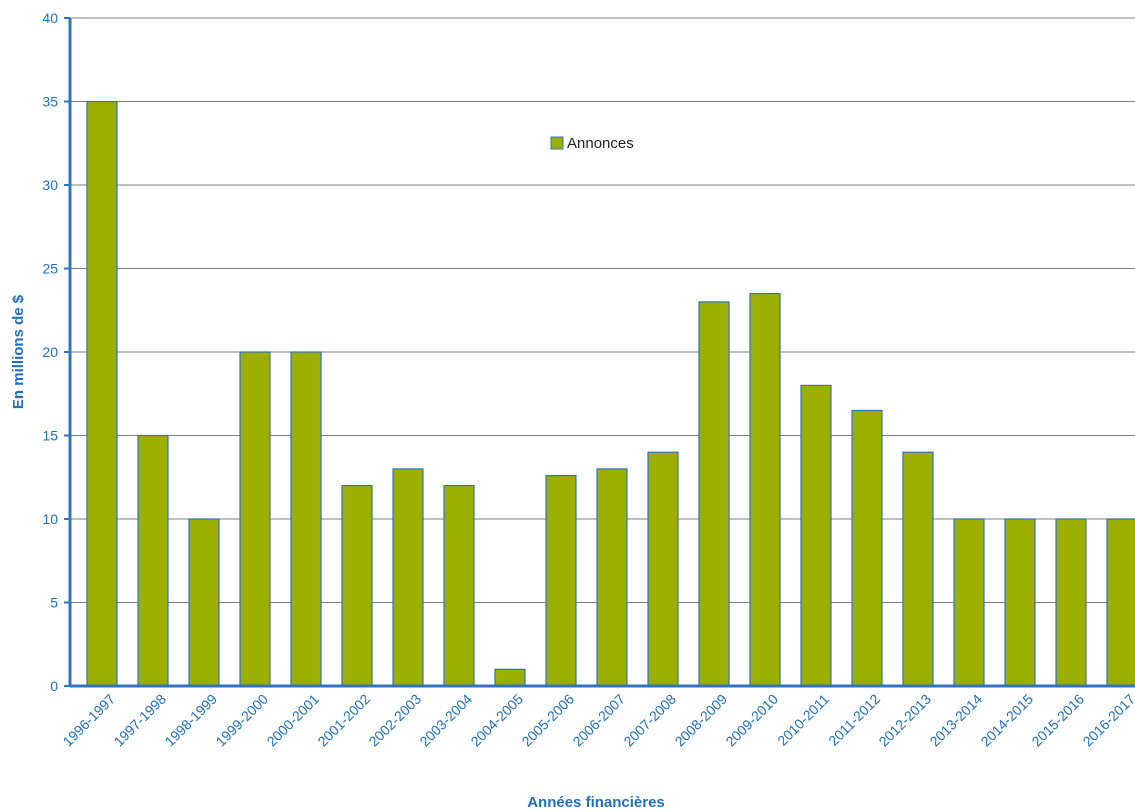 The image size is (1135, 812). What do you see at coordinates (445, 720) in the screenshot?
I see `x-tick-label: 2003-2004` at bounding box center [445, 720].